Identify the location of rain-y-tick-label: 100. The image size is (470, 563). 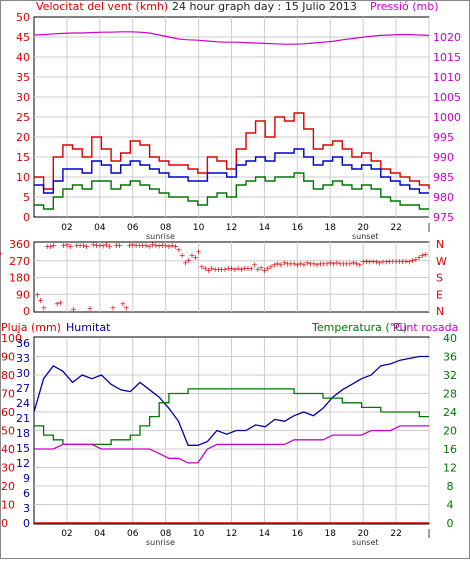
(11, 338).